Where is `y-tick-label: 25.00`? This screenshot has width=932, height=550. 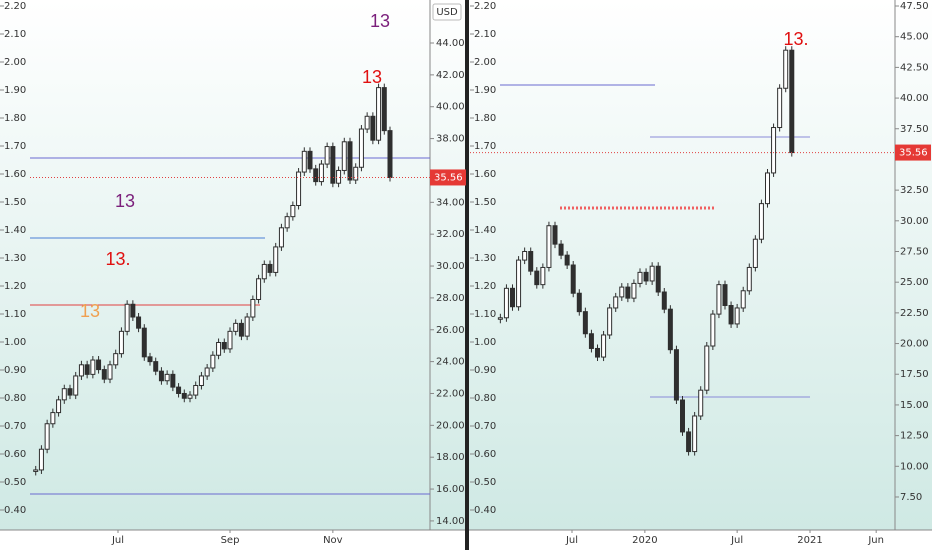
y-tick-label: 25.00 is located at coordinates (914, 282).